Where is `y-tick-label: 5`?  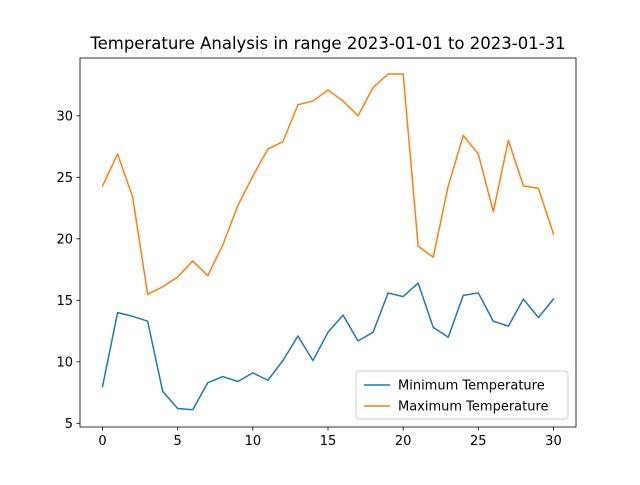
y-tick-label: 5 is located at coordinates (69, 424).